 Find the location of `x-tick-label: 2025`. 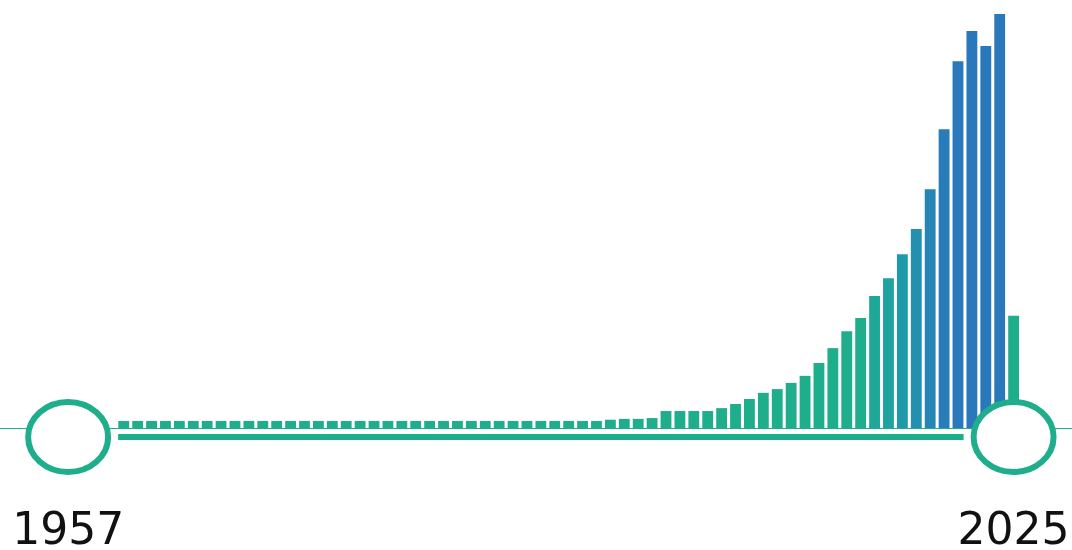

x-tick-label: 2025 is located at coordinates (1013, 526).